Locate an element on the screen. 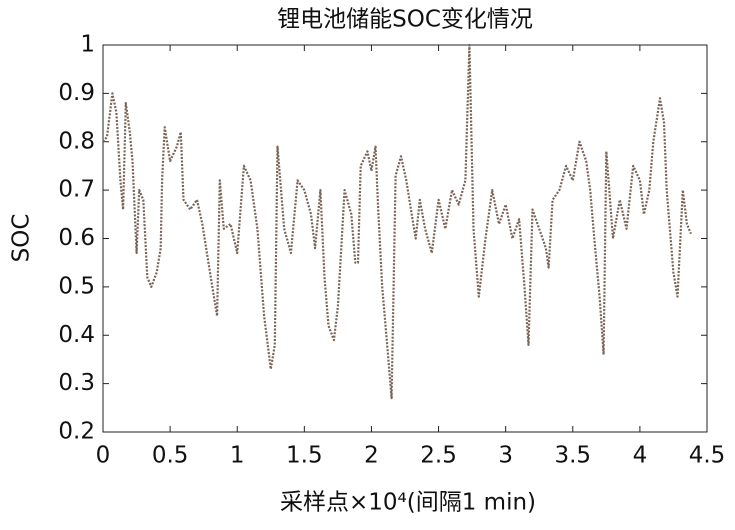  y-tick-label: 0.8 is located at coordinates (76, 141).